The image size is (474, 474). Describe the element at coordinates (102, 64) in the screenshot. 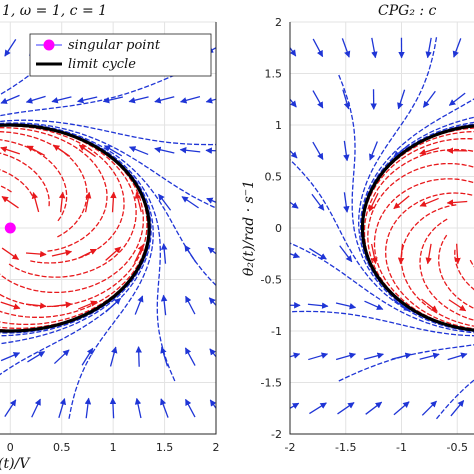

I see `legend-cycle-label: limit cycle` at that location.